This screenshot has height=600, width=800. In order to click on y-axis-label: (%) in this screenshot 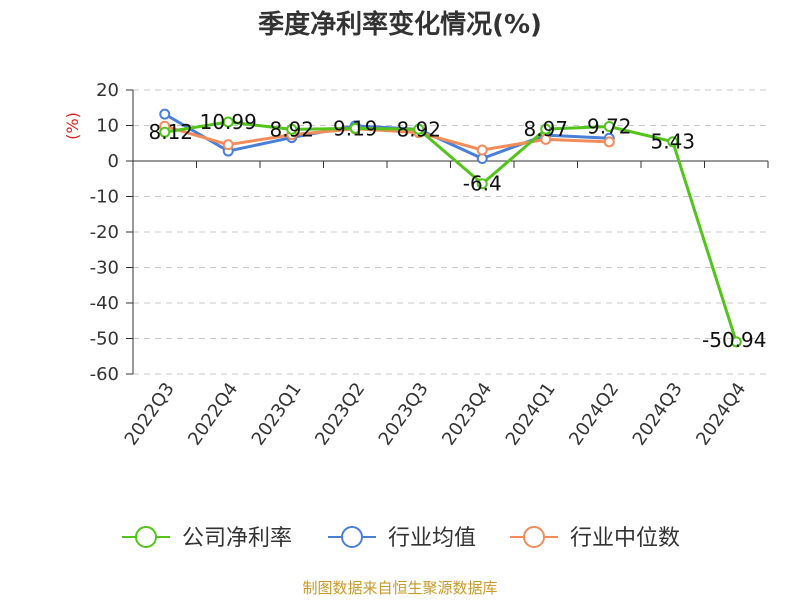, I will do `click(72, 126)`.